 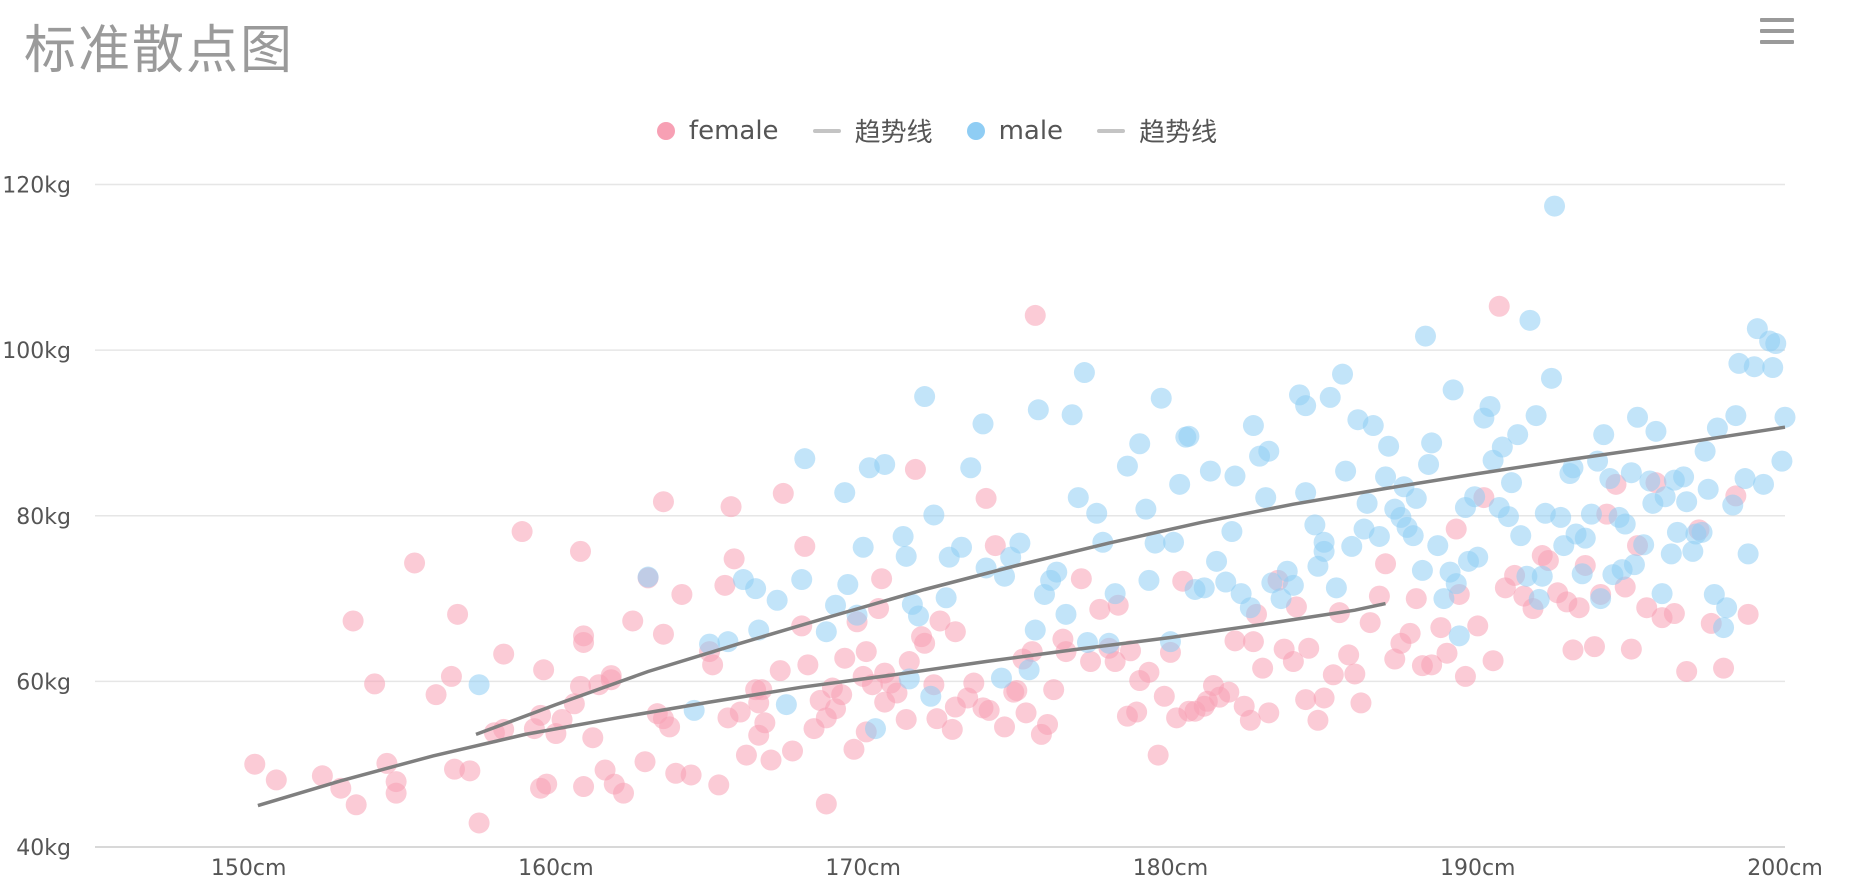 What do you see at coordinates (937, 130) in the screenshot?
I see `chart-legend: female 趋势线 male 趋势线` at bounding box center [937, 130].